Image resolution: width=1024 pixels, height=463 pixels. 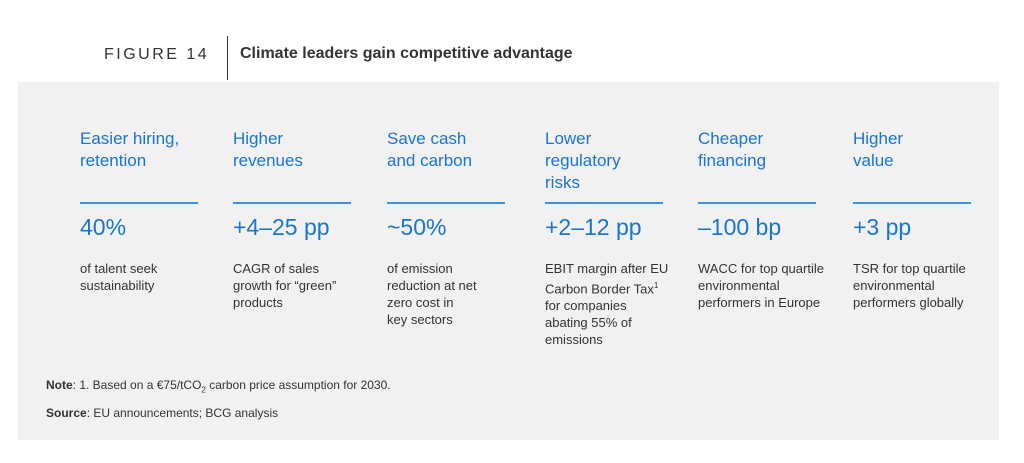 What do you see at coordinates (227, 58) in the screenshot?
I see `header-divider` at bounding box center [227, 58].